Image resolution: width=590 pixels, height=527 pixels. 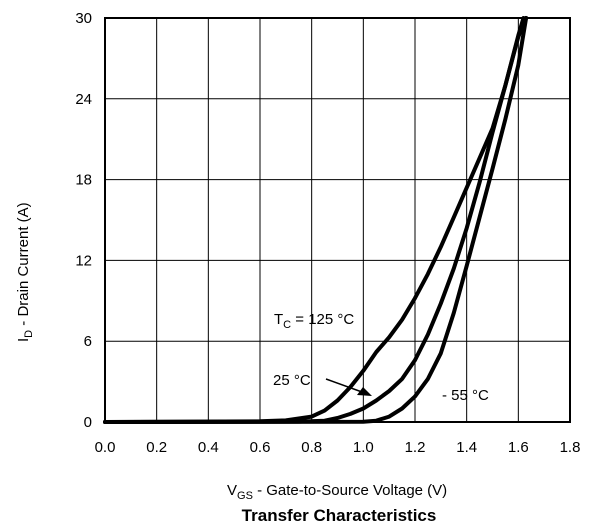 What do you see at coordinates (260, 447) in the screenshot?
I see `x-tick-label: 0.6` at bounding box center [260, 447].